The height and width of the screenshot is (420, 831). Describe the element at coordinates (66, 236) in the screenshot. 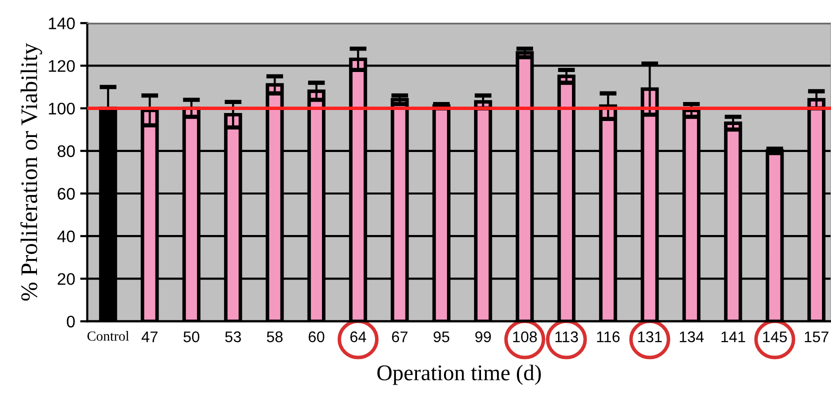

I see `y-tick-label: 40` at that location.